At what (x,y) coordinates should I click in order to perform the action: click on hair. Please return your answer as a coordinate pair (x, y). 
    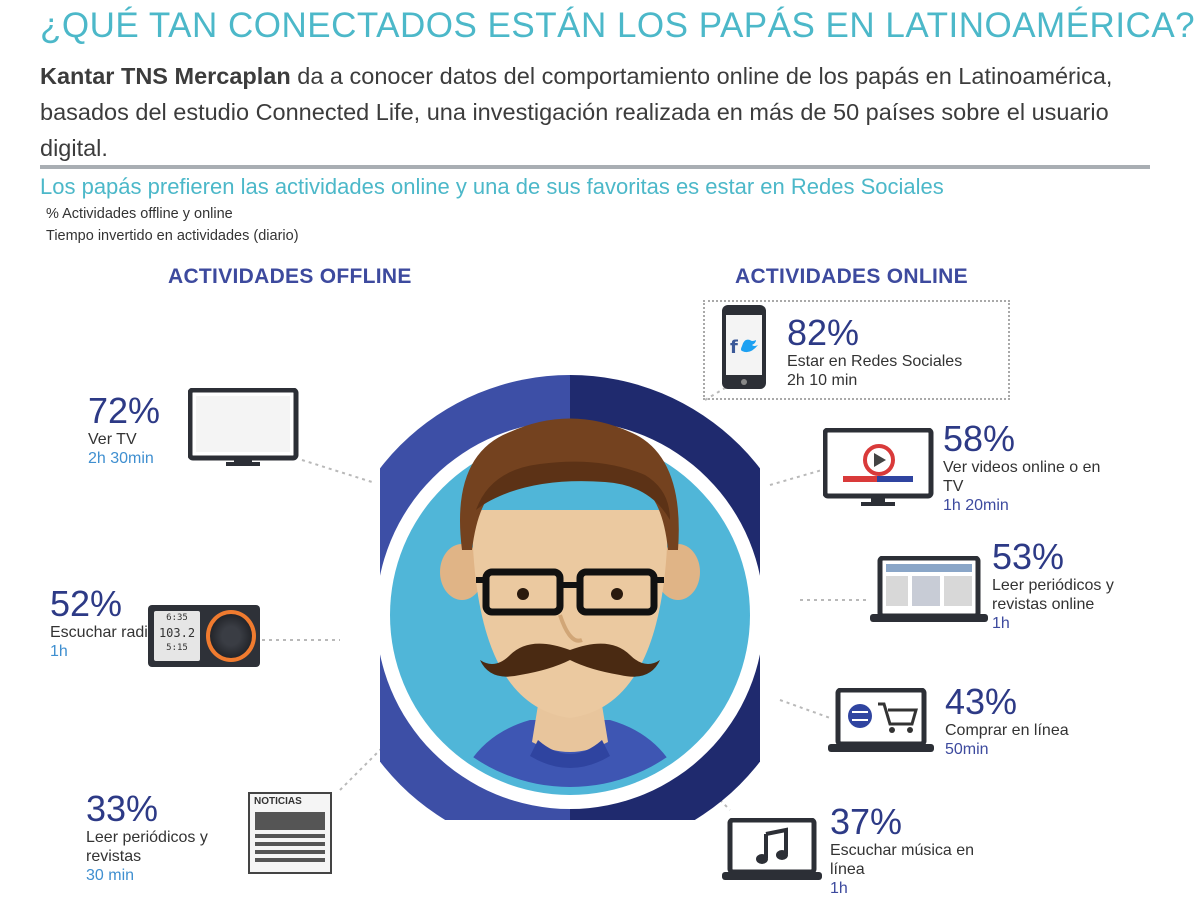
    Looking at the image, I should click on (569, 484).